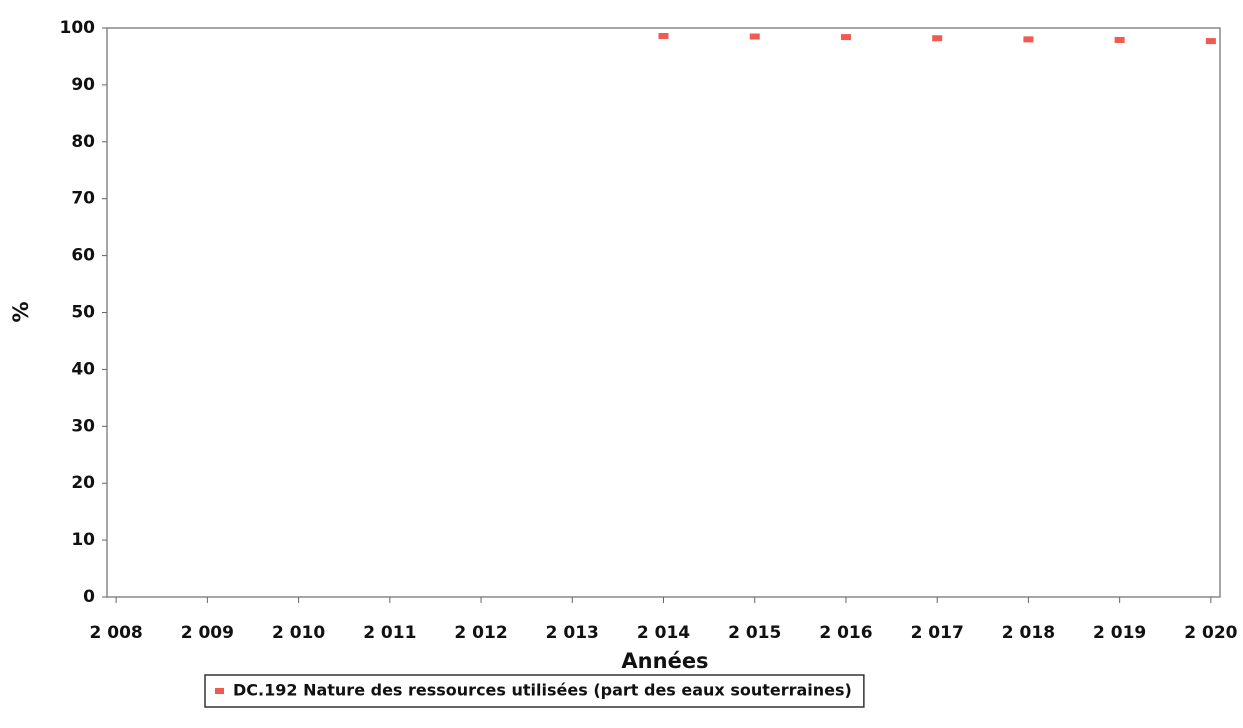  I want to click on y-axis-title: %, so click(21, 311).